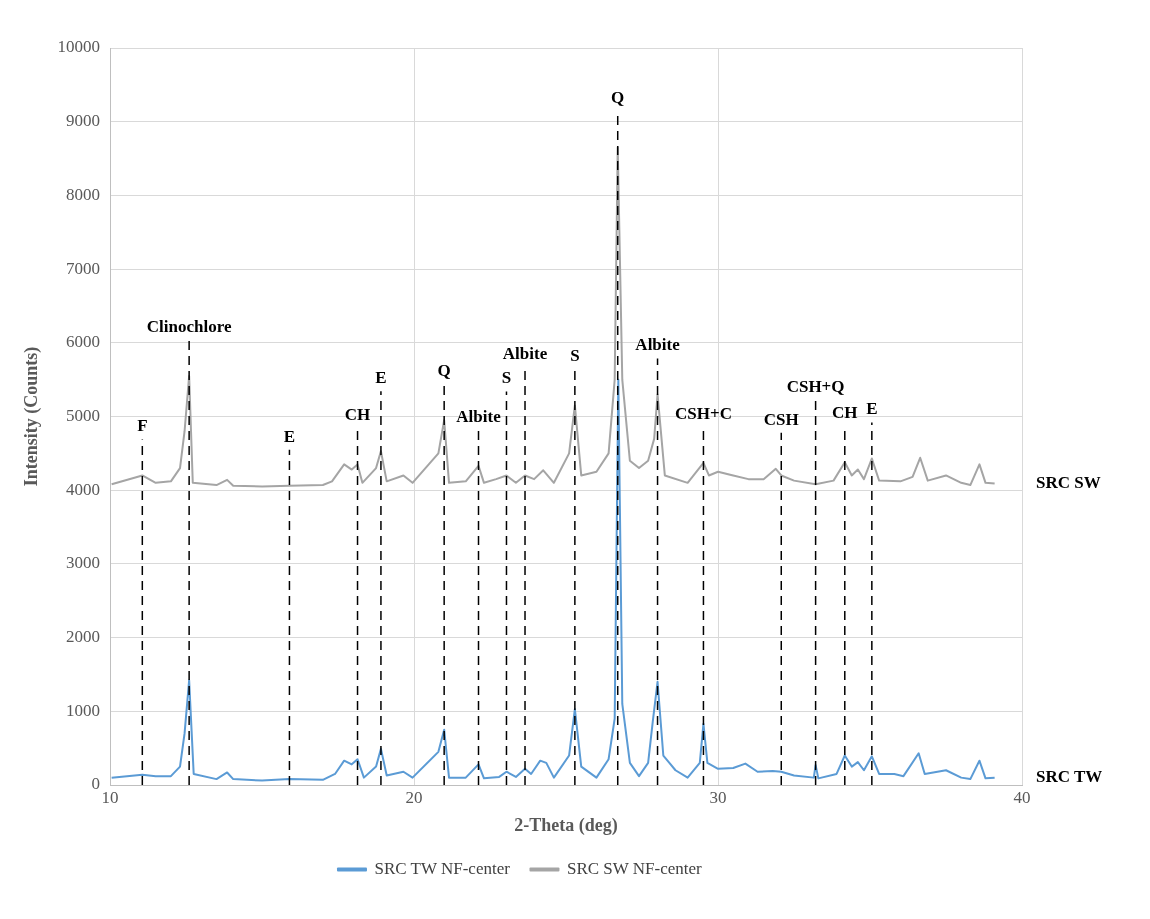  Describe the element at coordinates (414, 797) in the screenshot. I see `x-tick-label: 20` at that location.